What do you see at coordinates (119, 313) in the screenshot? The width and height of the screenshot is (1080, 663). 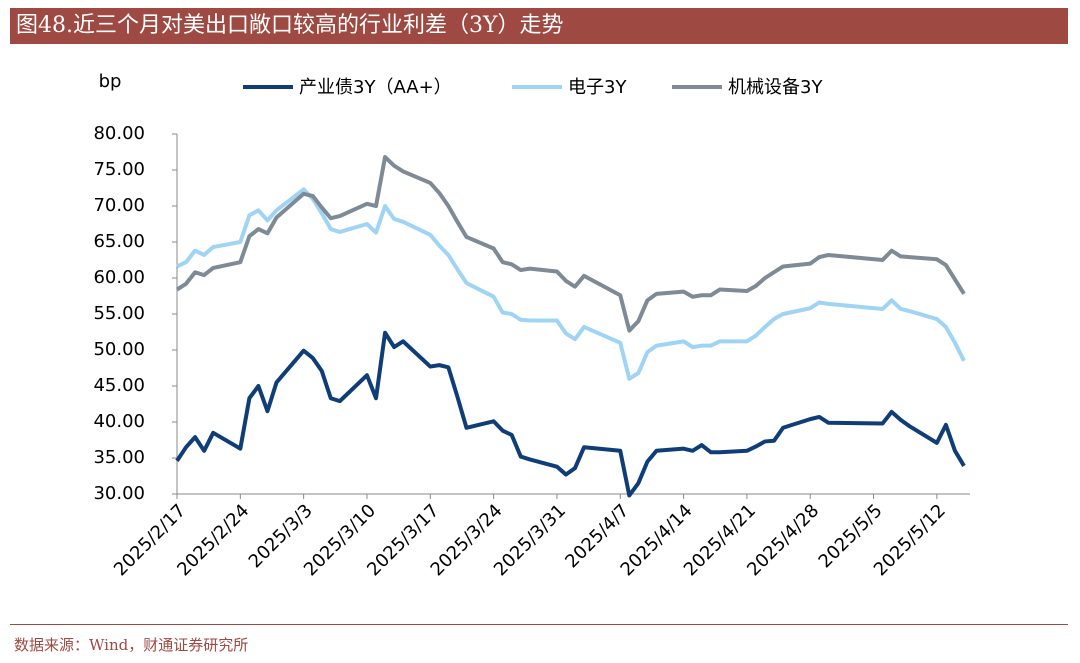 I see `y-tick-label: 55.00` at bounding box center [119, 313].